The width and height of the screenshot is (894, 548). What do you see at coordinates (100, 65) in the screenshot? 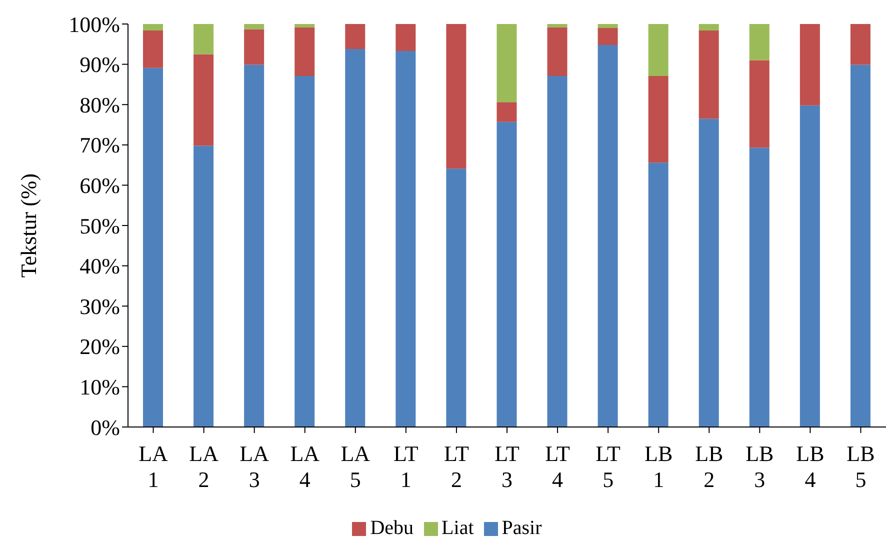
I see `y-tick-label: 90%` at bounding box center [100, 65].